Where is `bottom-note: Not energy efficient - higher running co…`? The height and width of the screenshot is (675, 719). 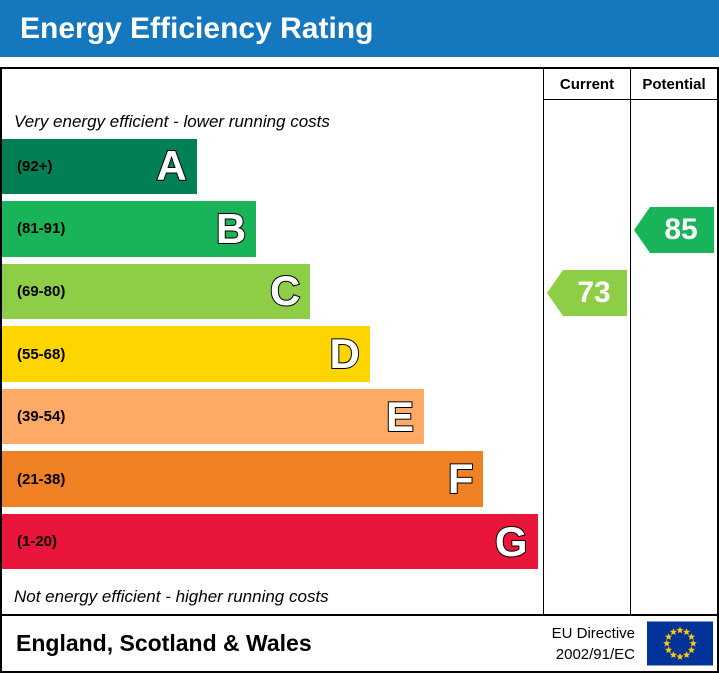 bottom-note: Not energy efficient - higher running co… is located at coordinates (171, 597).